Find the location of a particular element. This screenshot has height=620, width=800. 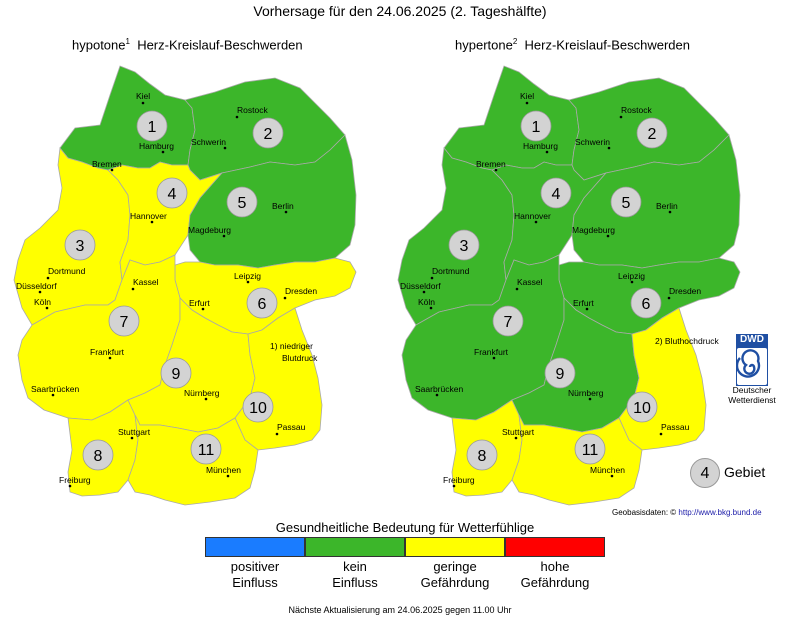

map-title-hypertone: hypertone2 Herz-Kreislauf-Beschwerden is located at coordinates (572, 44).